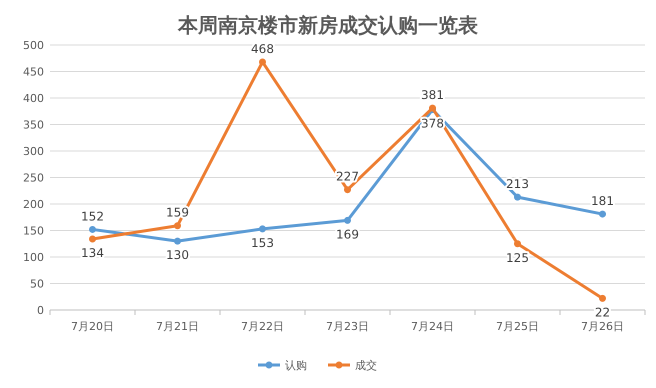  Describe the element at coordinates (327, 25) in the screenshot. I see `chart-title: 本周南京楼市新房成交认购一览表` at that location.